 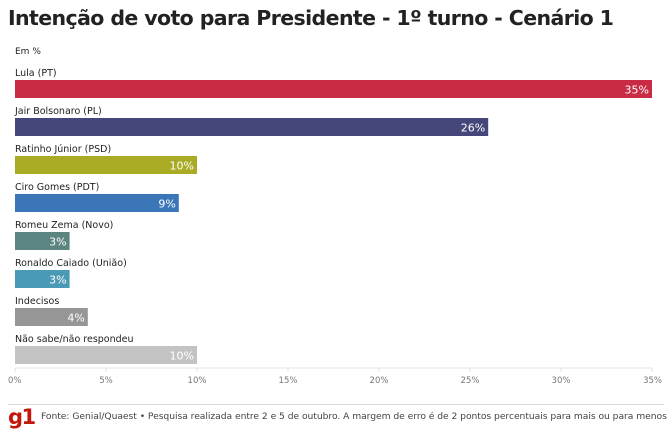 What do you see at coordinates (57, 242) in the screenshot?
I see `value-label-romeu-zema-novo: 3%` at bounding box center [57, 242].